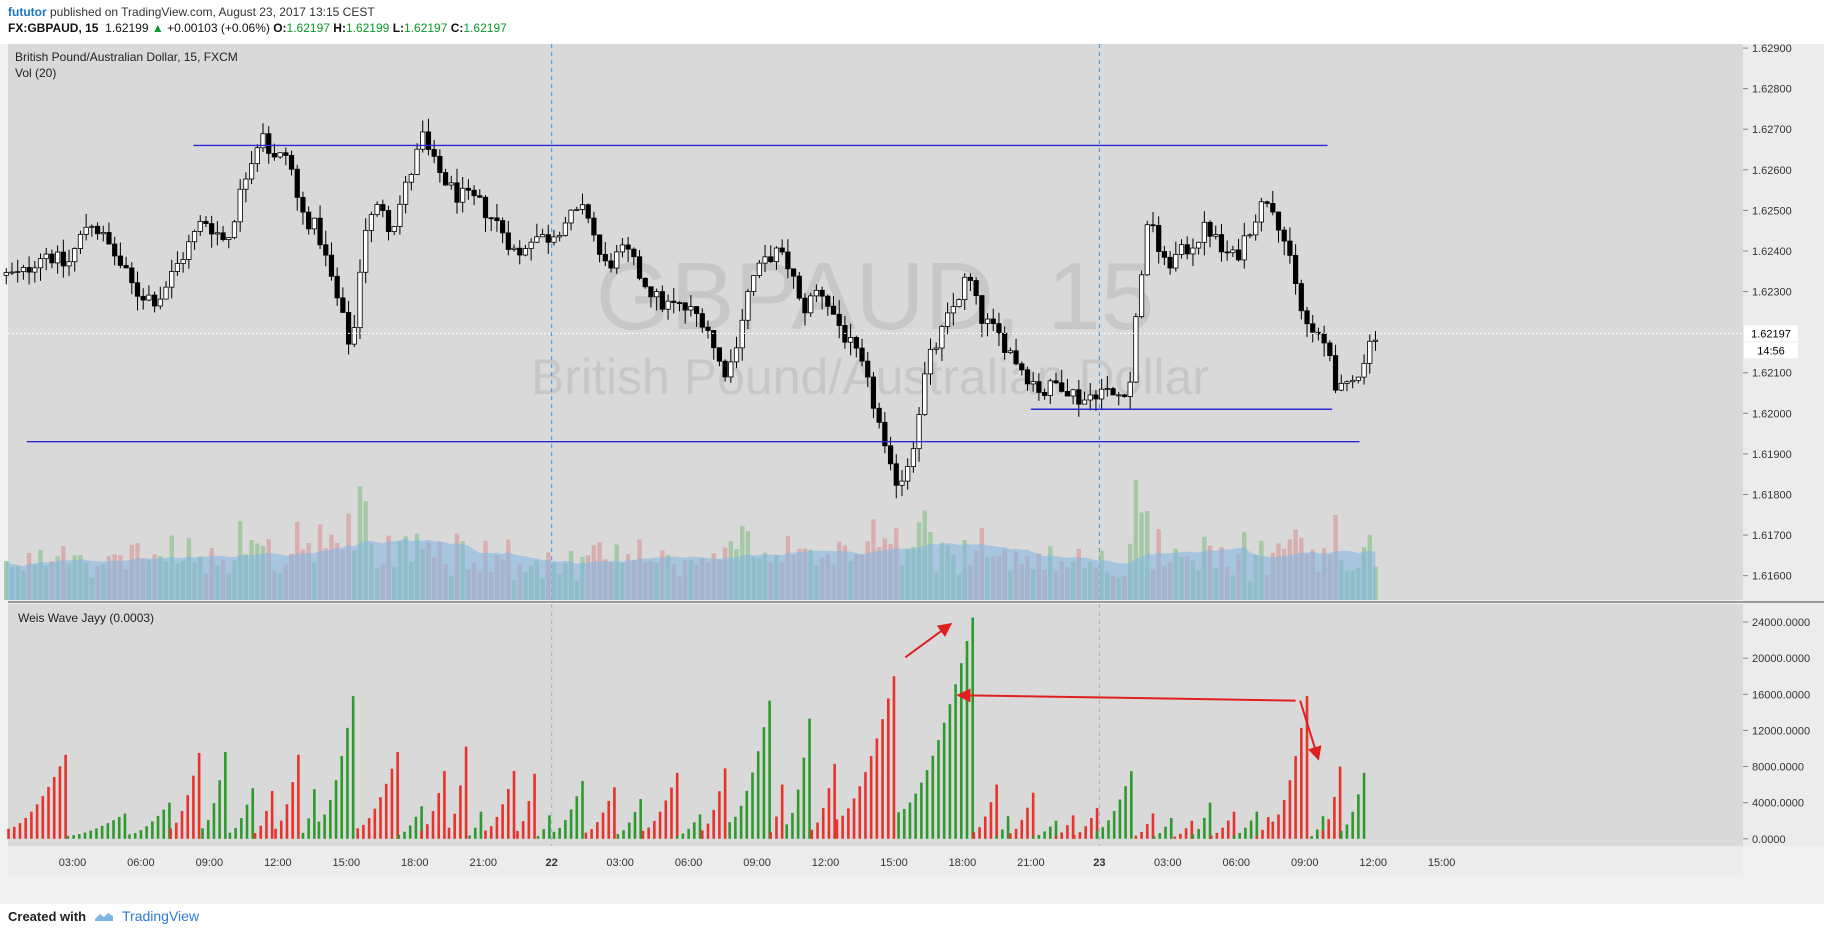 This screenshot has width=1824, height=937. Describe the element at coordinates (103, 916) in the screenshot. I see `footer: Created with TradingView` at that location.